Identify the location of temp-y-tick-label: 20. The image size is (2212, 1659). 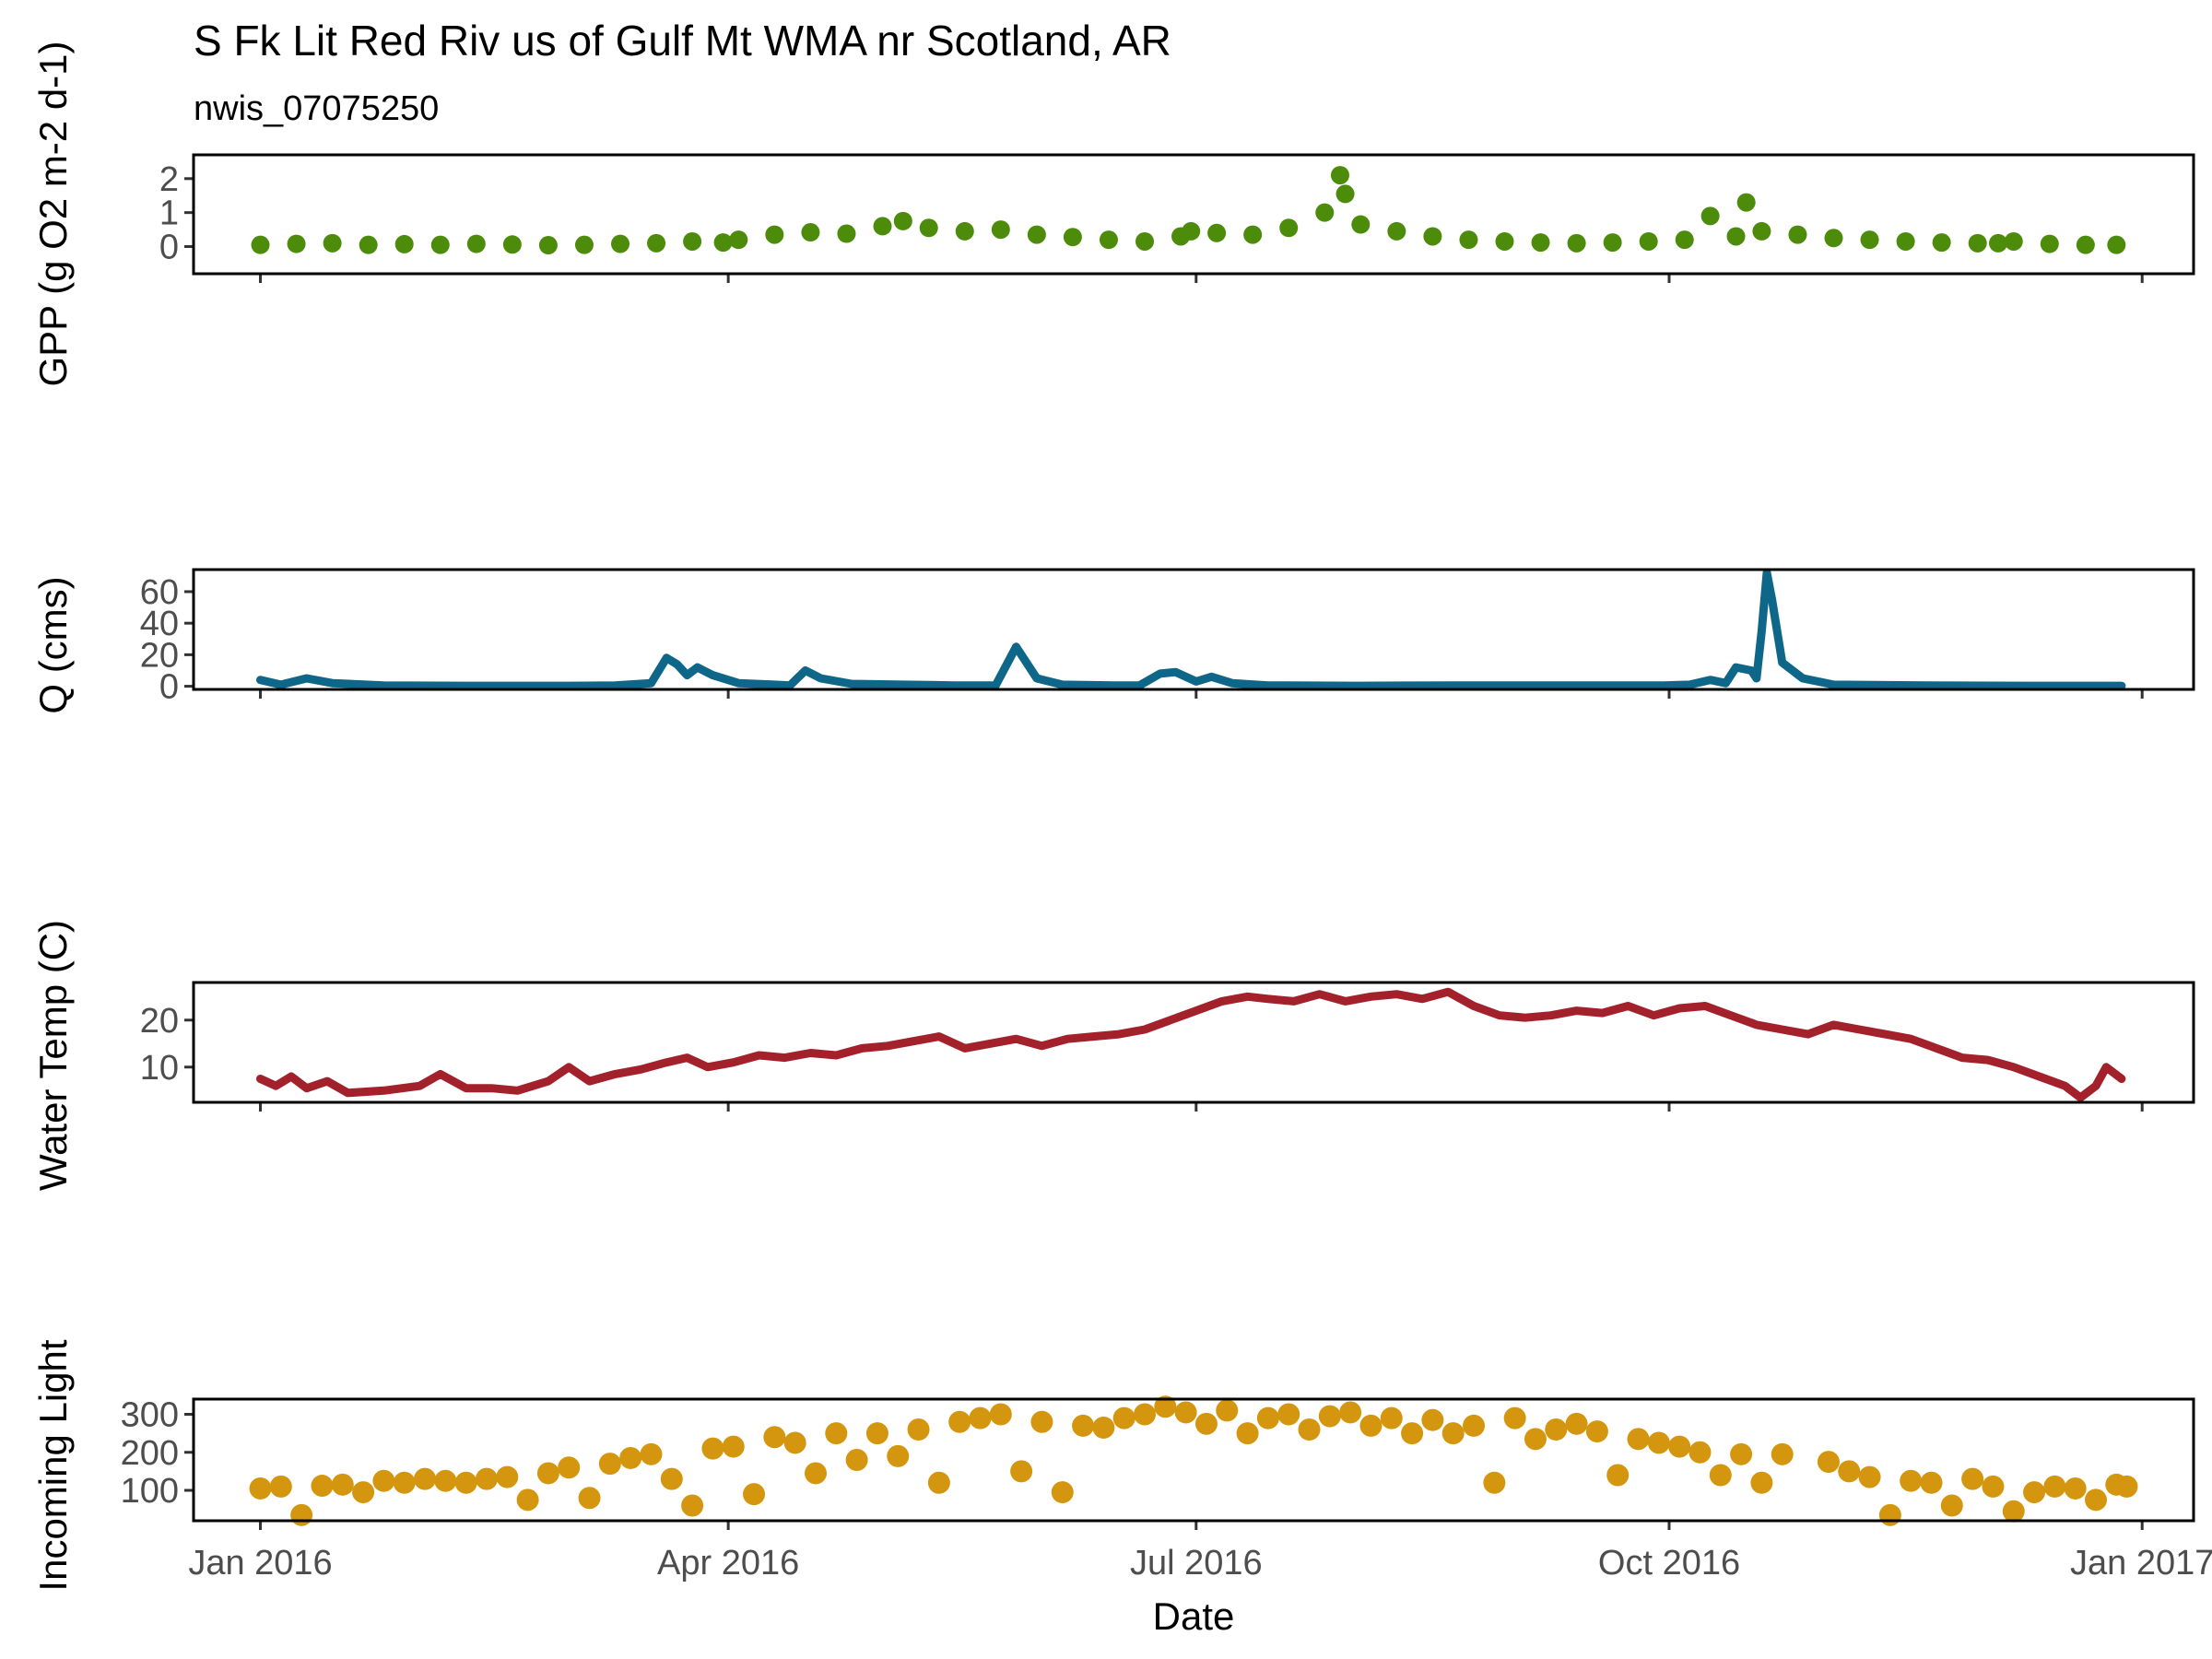
(159, 1021).